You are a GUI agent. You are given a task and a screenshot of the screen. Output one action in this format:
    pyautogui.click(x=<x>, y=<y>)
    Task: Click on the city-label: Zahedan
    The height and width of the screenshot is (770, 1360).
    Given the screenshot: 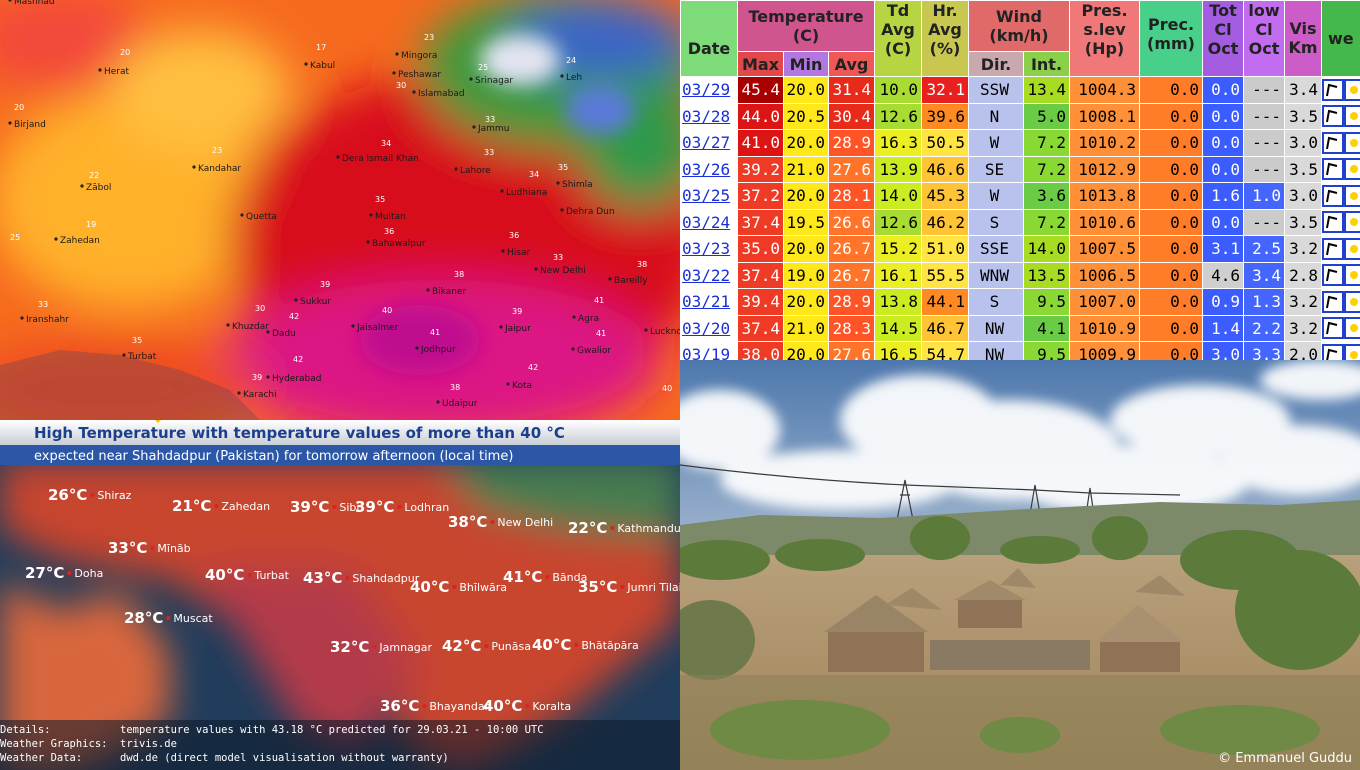 What is the action you would take?
    pyautogui.click(x=80, y=241)
    